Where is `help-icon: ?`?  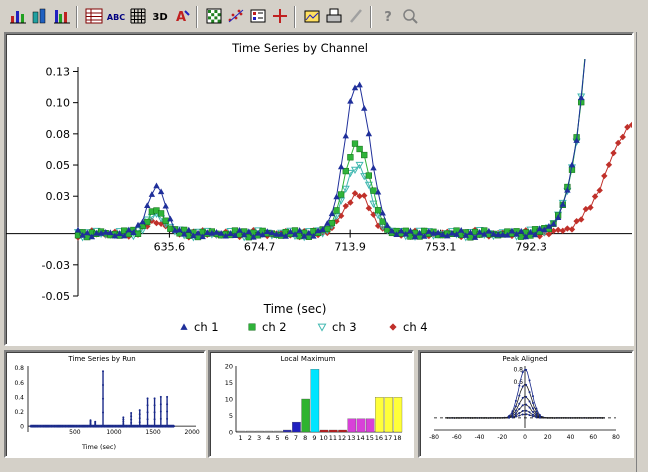 help-icon: ? is located at coordinates (388, 17).